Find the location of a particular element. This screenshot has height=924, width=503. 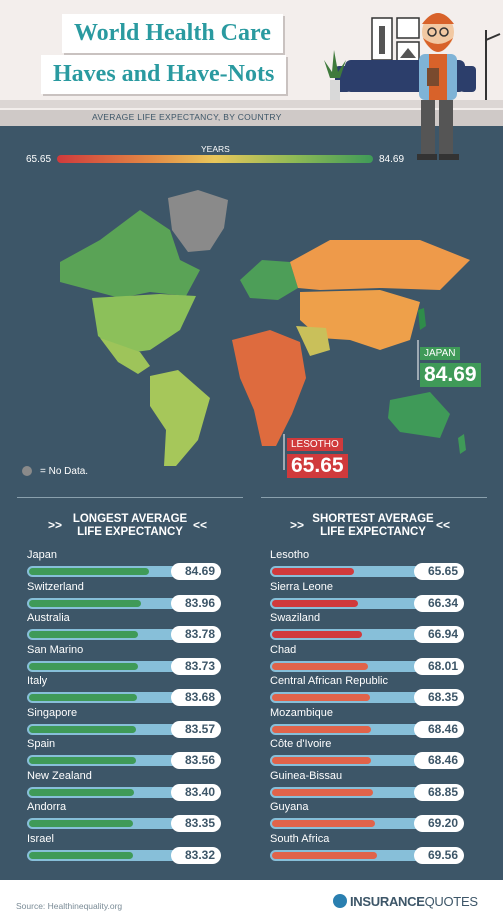

bar-value: 69.20 is located at coordinates (439, 823).